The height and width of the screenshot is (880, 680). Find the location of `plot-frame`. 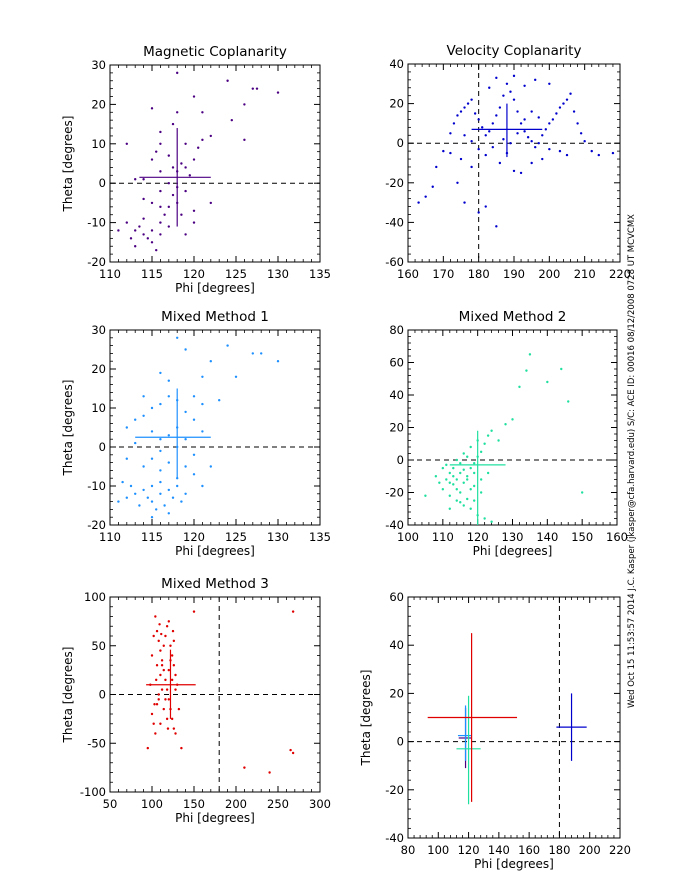

plot-frame is located at coordinates (514, 163).